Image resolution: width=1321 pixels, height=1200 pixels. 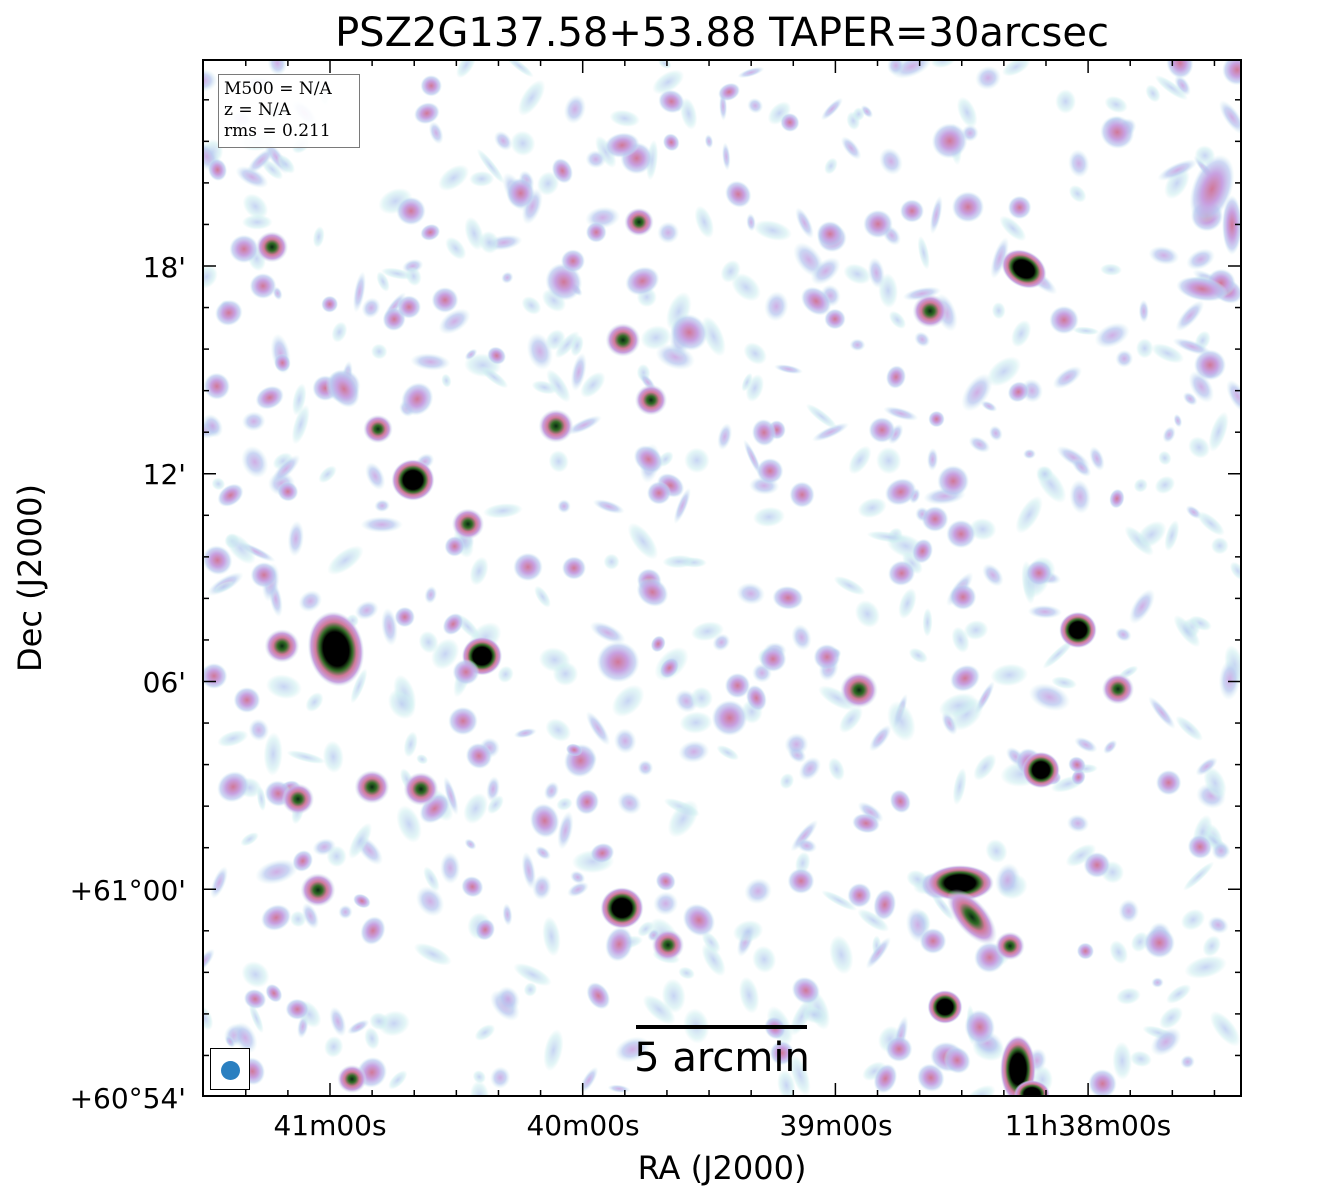 I want to click on scale-bar-label: 5 arcmin, so click(x=722, y=1058).